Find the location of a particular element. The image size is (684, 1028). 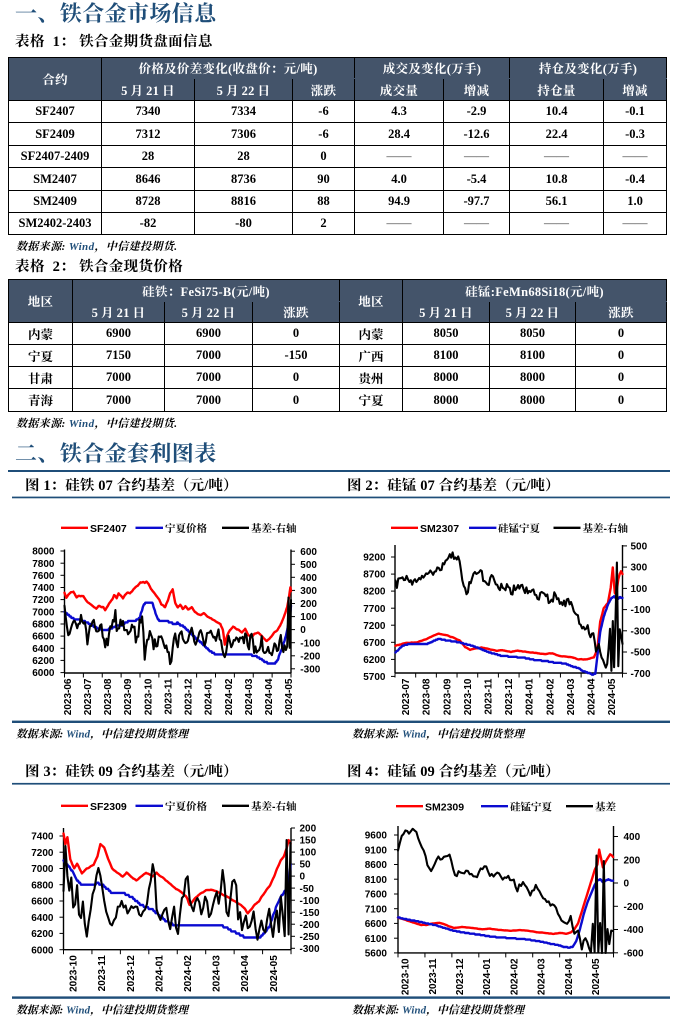

svg-text: 9100 is located at coordinates (376, 850).